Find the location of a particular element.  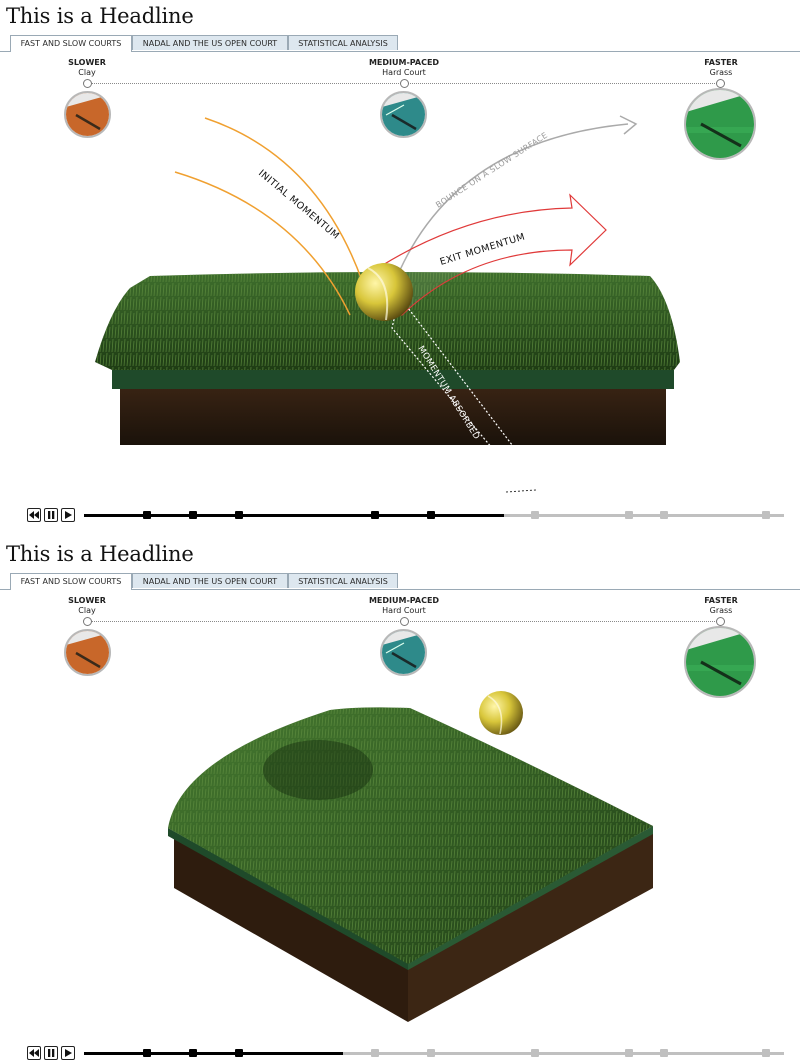

soil-side-left is located at coordinates (291, 929).